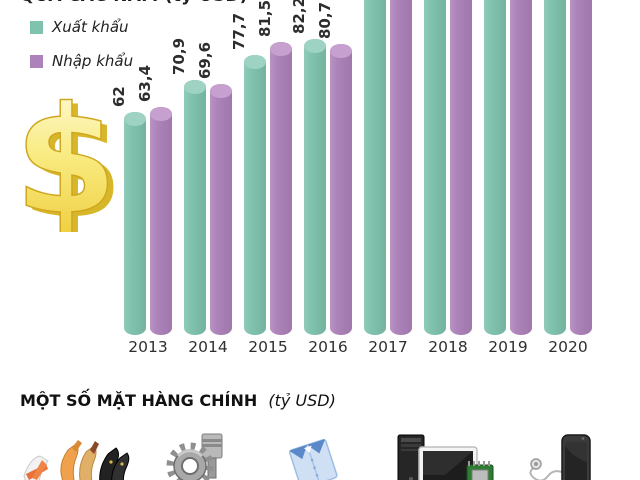  Describe the element at coordinates (161, 221) in the screenshot. I see `bar-import-2013` at that location.